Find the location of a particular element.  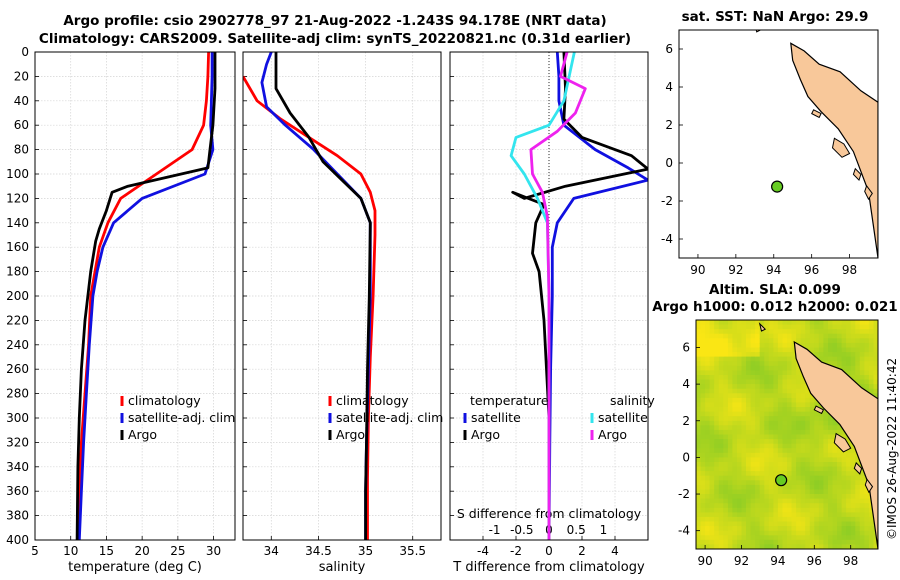

sla_map-y-tick-label: -4 is located at coordinates (684, 531).